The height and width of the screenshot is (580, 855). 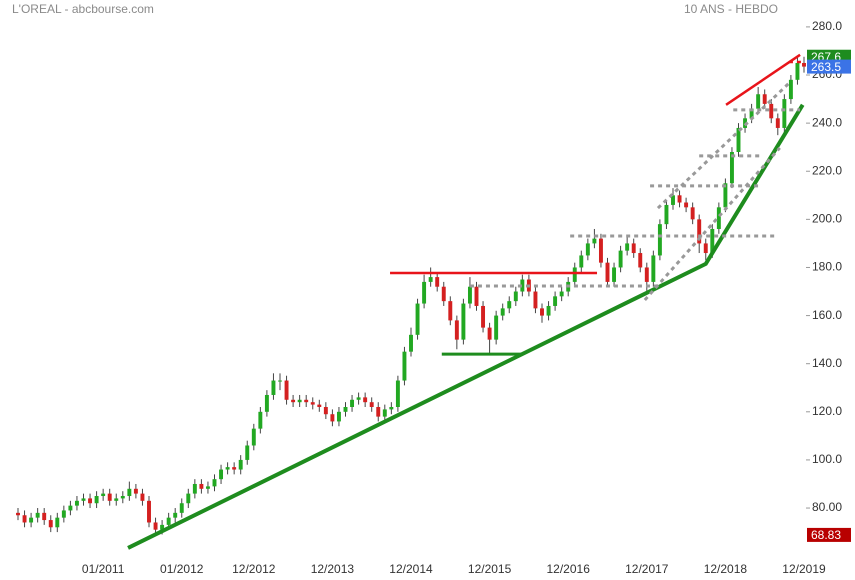 I want to click on x-tick-label: 12/2019, so click(x=804, y=569).